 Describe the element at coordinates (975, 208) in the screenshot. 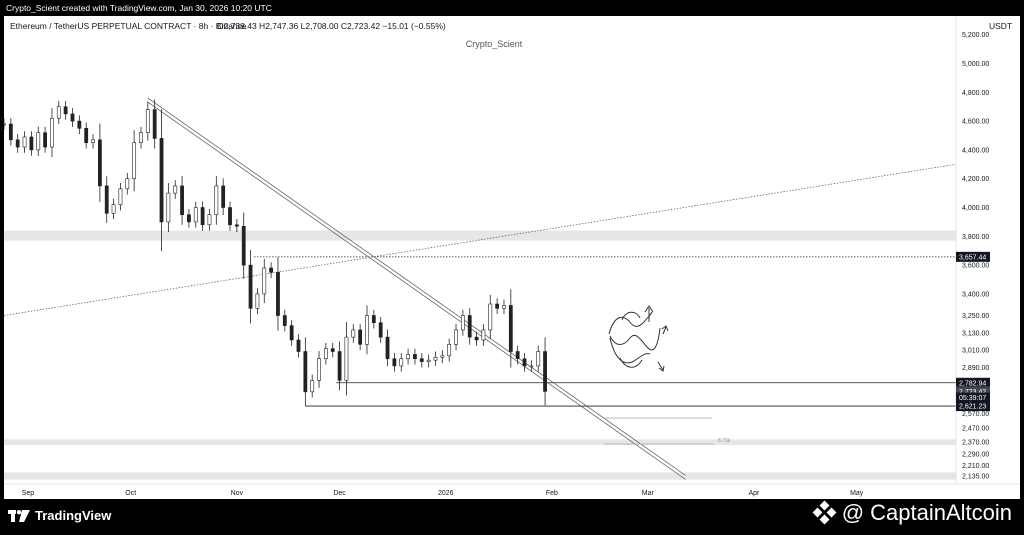

I see `y-tick-label-6: 4,000.00` at that location.